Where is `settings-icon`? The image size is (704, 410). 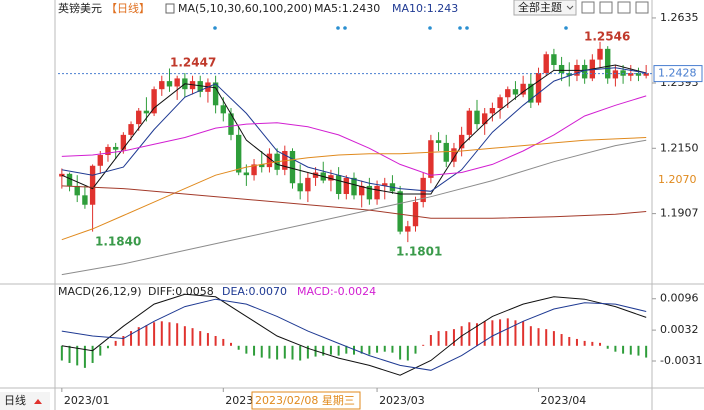 settings-icon is located at coordinates (170, 8).